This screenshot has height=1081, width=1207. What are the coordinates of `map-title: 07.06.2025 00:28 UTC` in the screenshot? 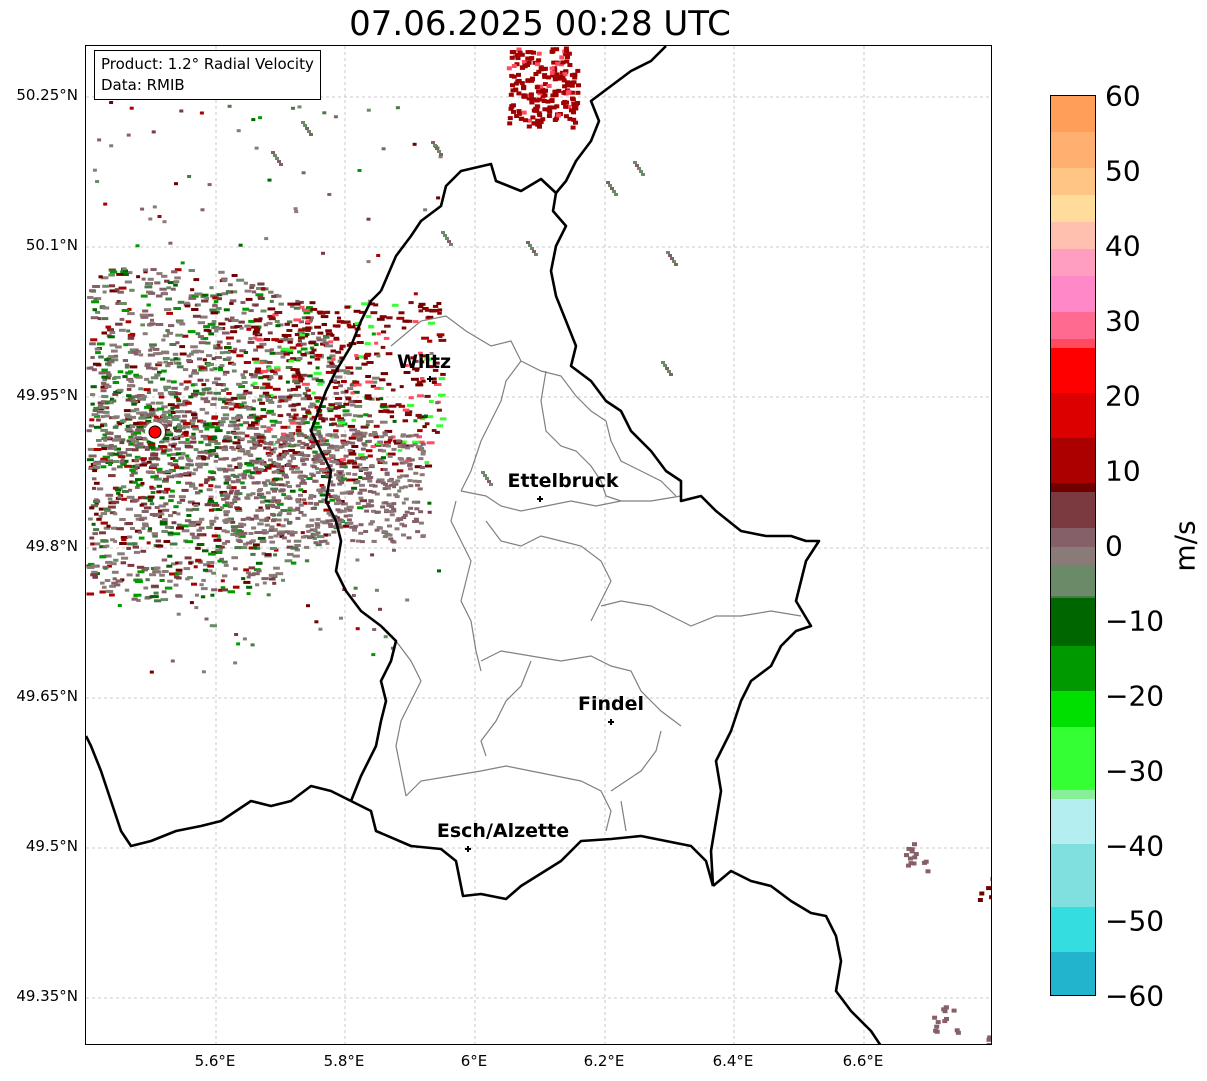 It's located at (540, 24).